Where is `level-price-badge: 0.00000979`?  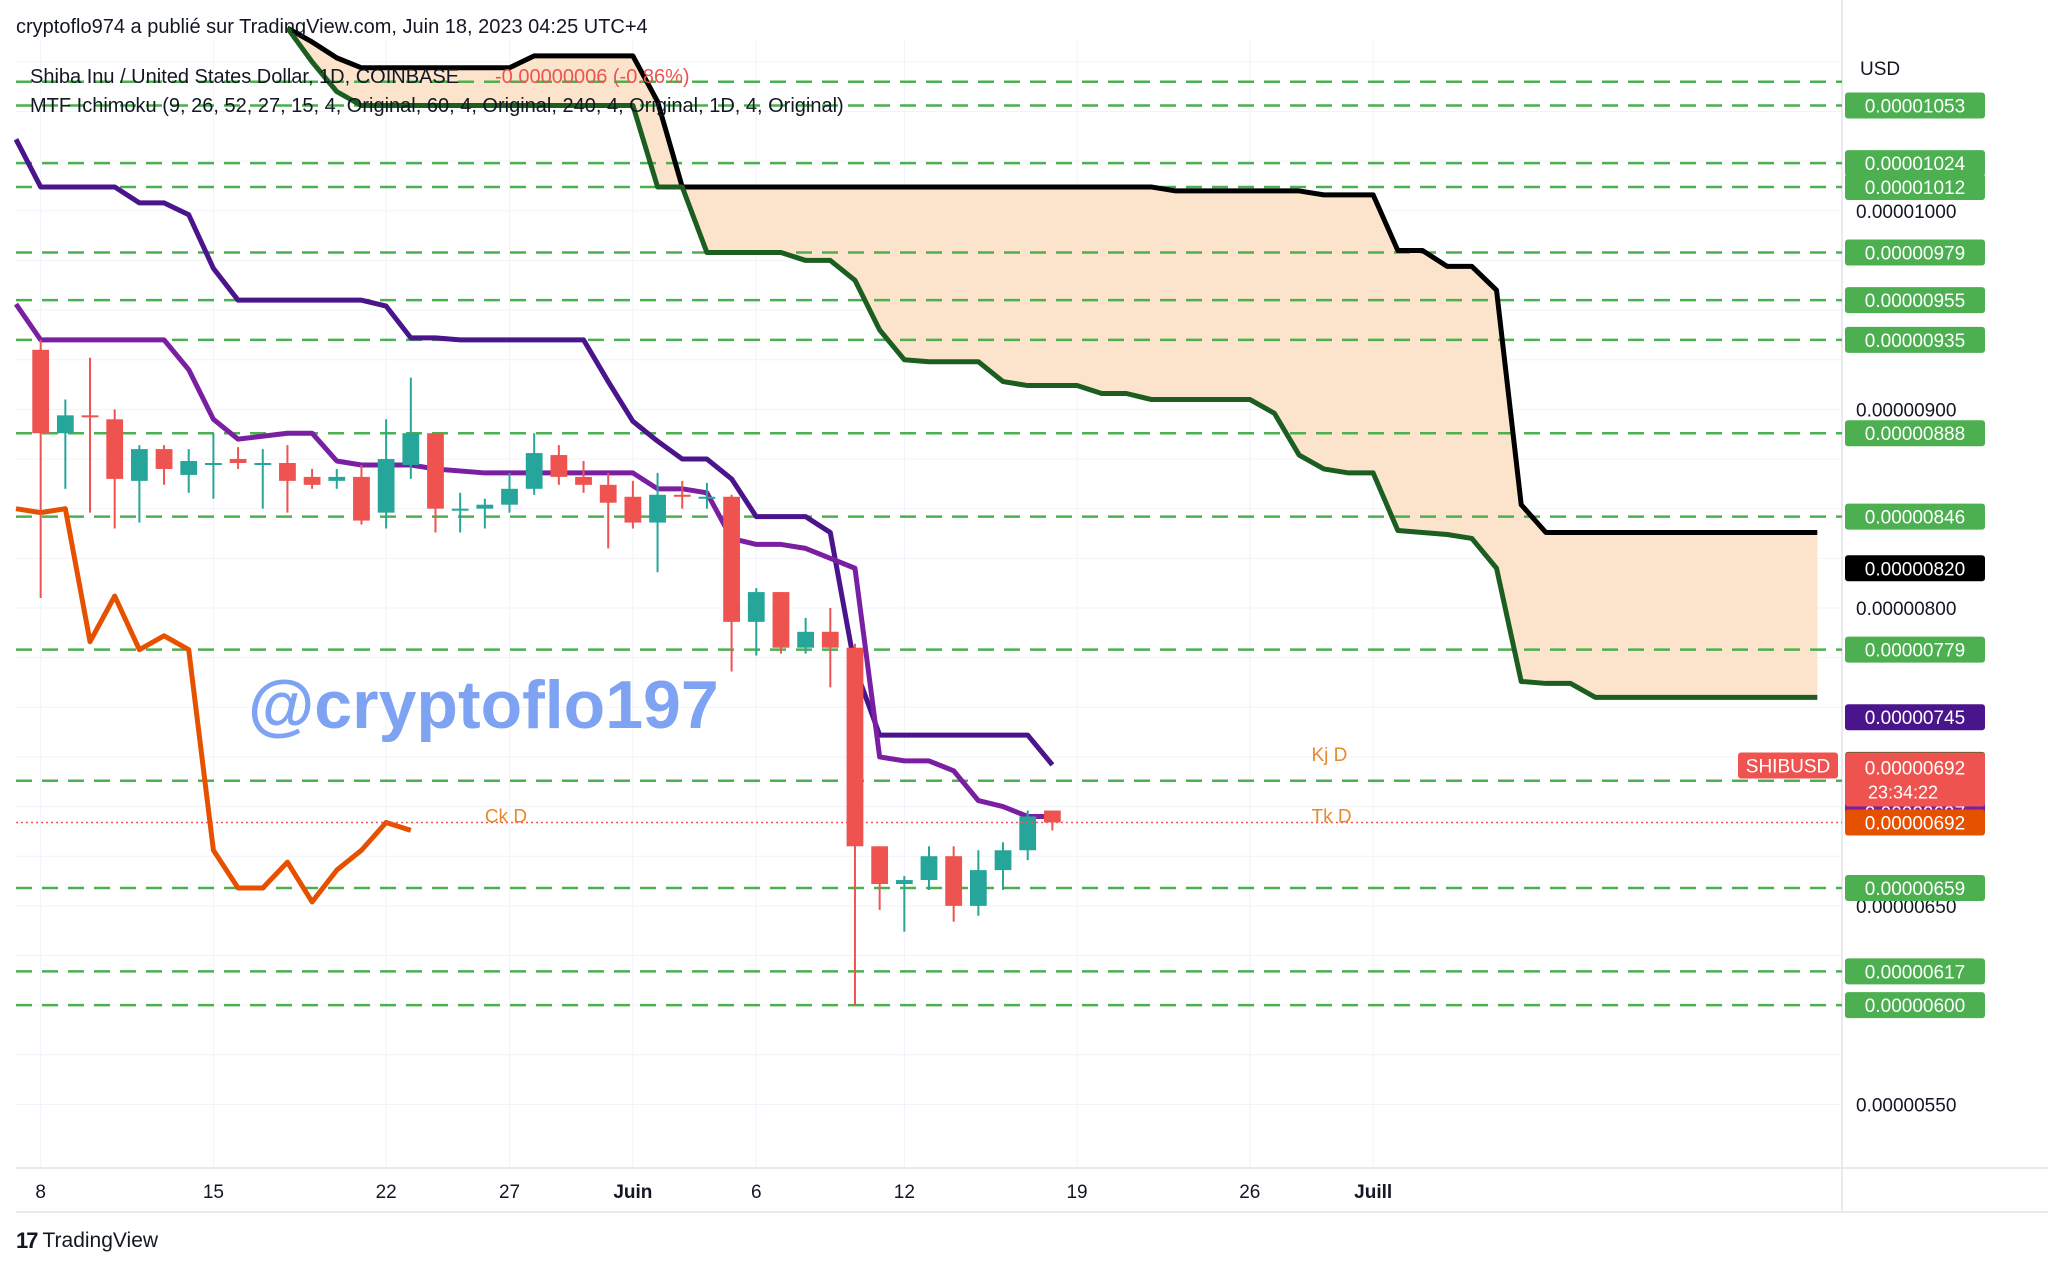
level-price-badge: 0.00000979 is located at coordinates (1915, 252).